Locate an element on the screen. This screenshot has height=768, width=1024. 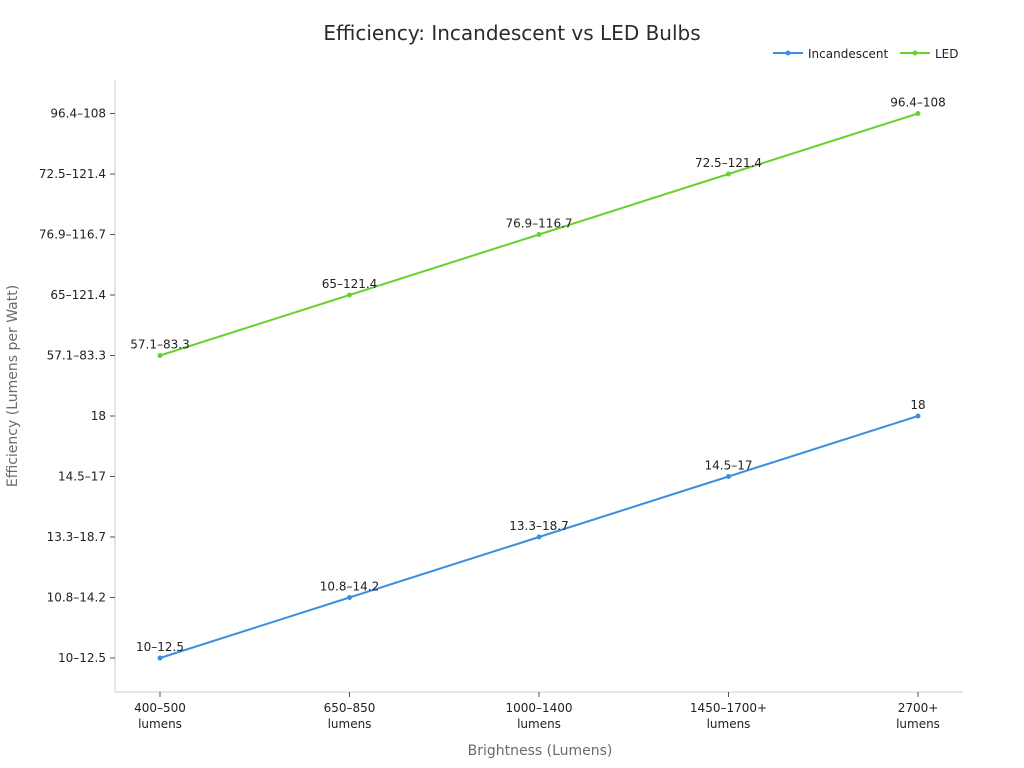
data-label-led: 72.5–121.4 is located at coordinates (728, 163).